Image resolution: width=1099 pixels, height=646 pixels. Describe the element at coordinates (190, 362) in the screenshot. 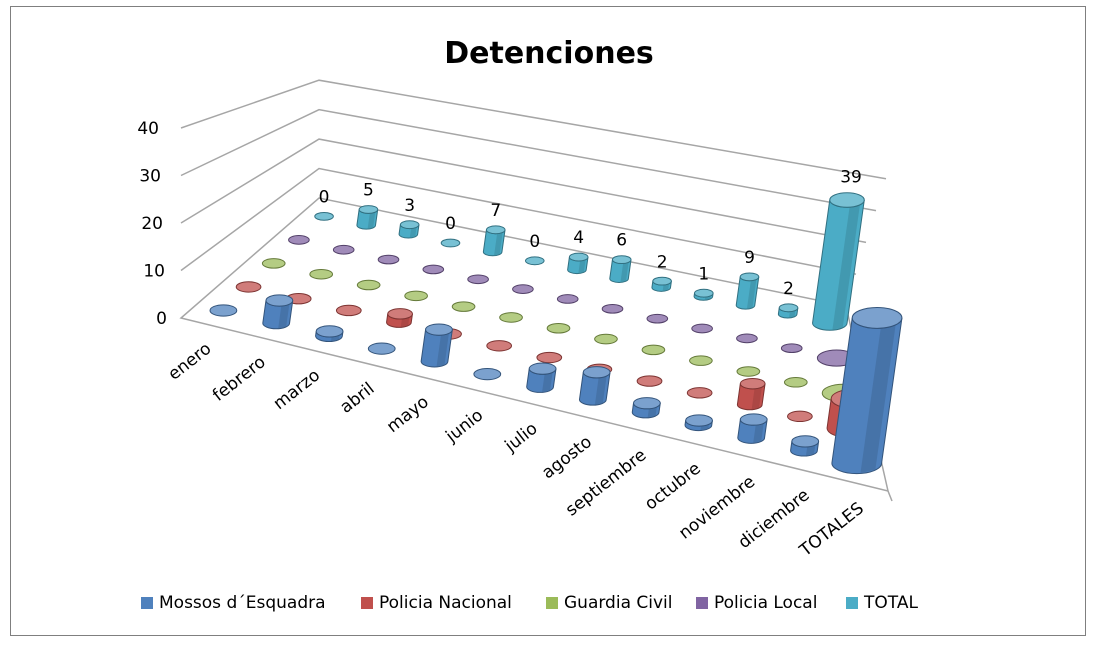

I see `category-label: enero` at that location.